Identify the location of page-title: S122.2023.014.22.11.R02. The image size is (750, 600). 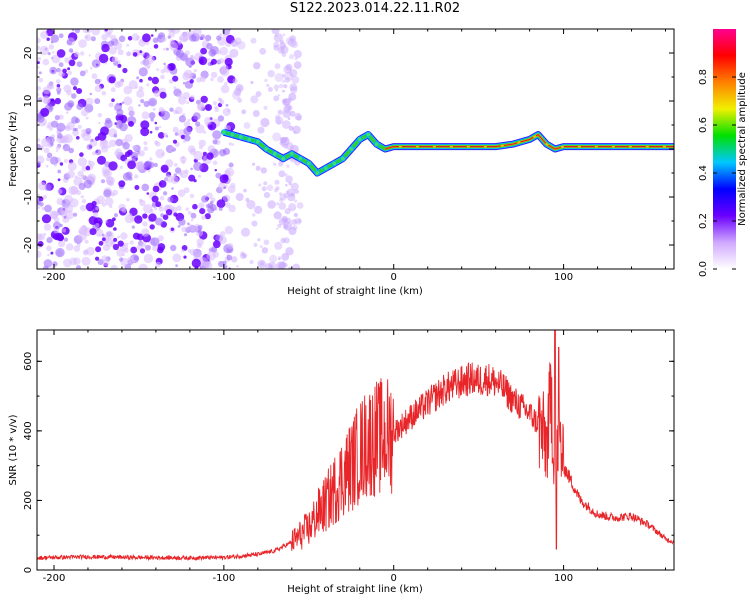
(375, 8).